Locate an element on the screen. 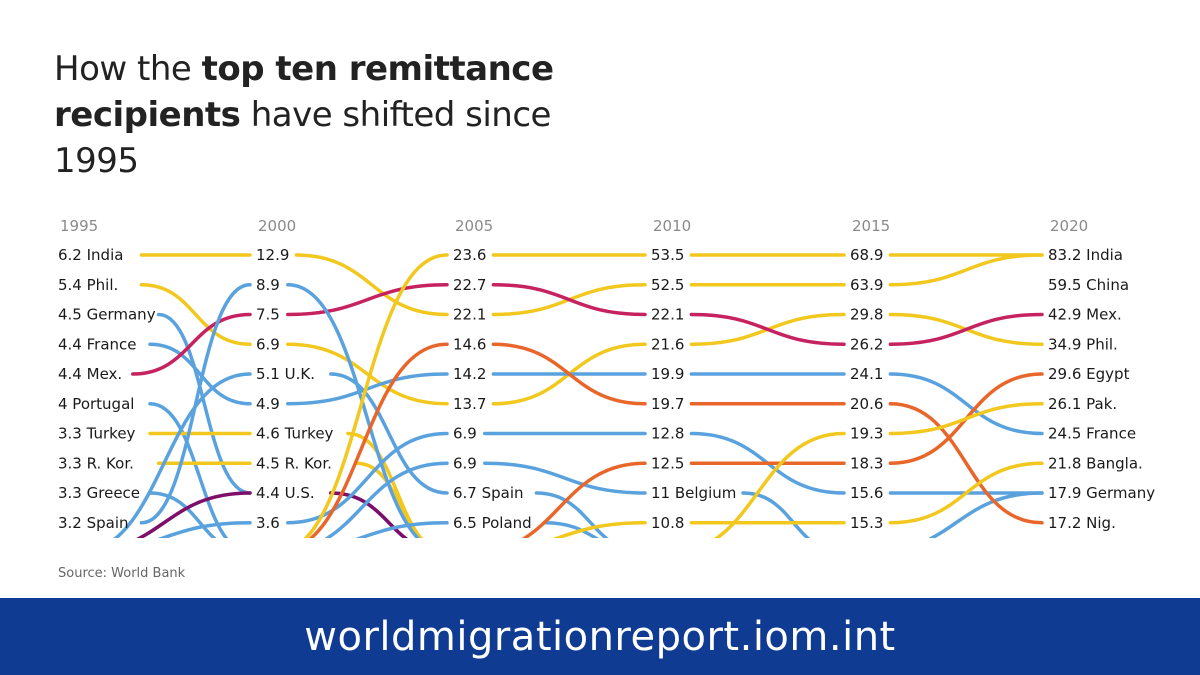  data-label: 29.8 is located at coordinates (866, 315).